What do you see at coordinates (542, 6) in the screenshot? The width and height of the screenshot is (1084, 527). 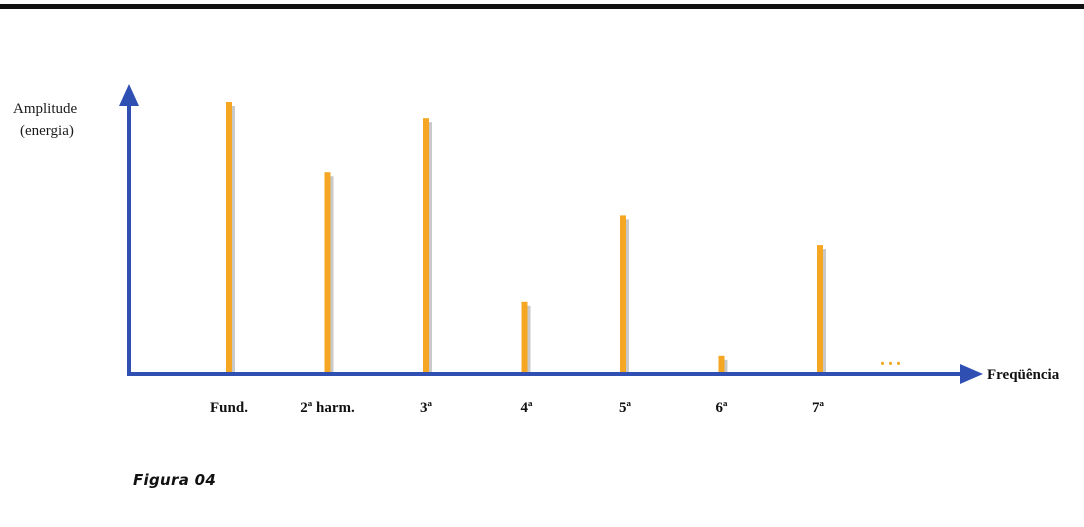 I see `top-rule` at bounding box center [542, 6].